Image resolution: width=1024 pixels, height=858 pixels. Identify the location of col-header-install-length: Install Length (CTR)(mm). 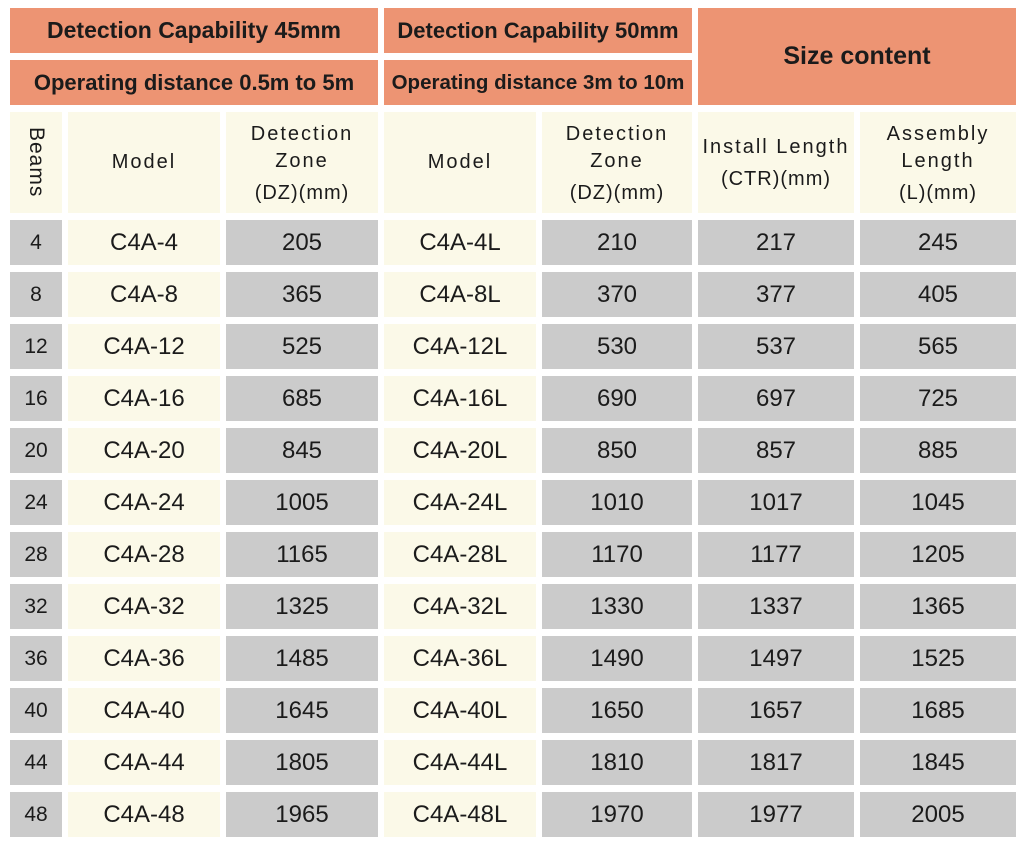
(776, 162).